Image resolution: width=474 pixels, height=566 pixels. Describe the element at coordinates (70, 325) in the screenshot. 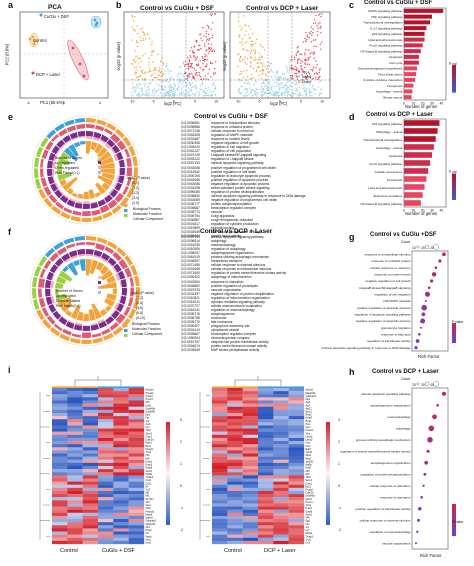

I see `go-f-ring-up` at that location.